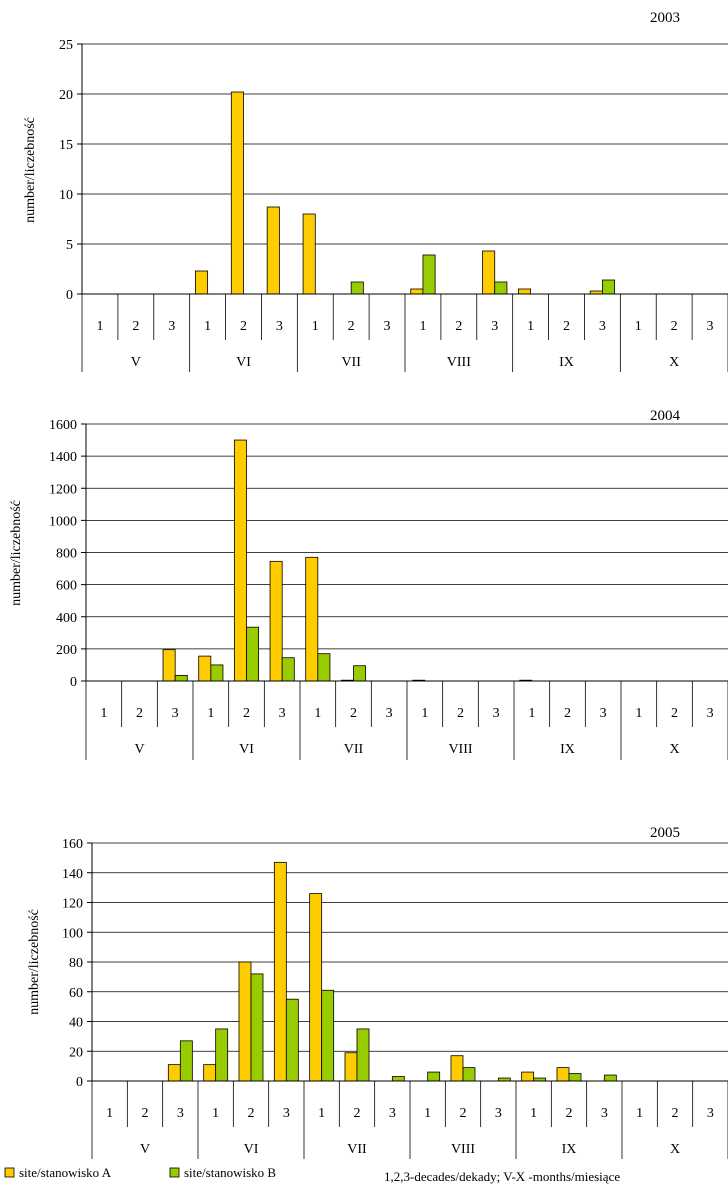 Image resolution: width=728 pixels, height=1189 pixels. What do you see at coordinates (63, 425) in the screenshot?
I see `y-tick-label: 1600` at bounding box center [63, 425].